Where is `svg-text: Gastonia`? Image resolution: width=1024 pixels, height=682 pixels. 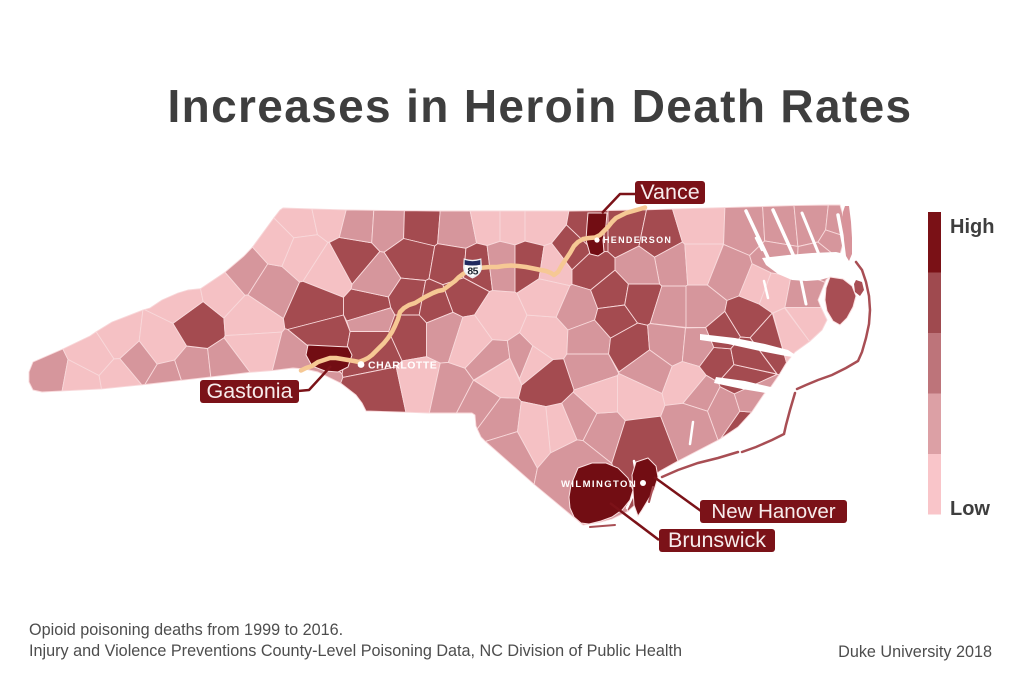 svg-text: Gastonia is located at coordinates (249, 391).